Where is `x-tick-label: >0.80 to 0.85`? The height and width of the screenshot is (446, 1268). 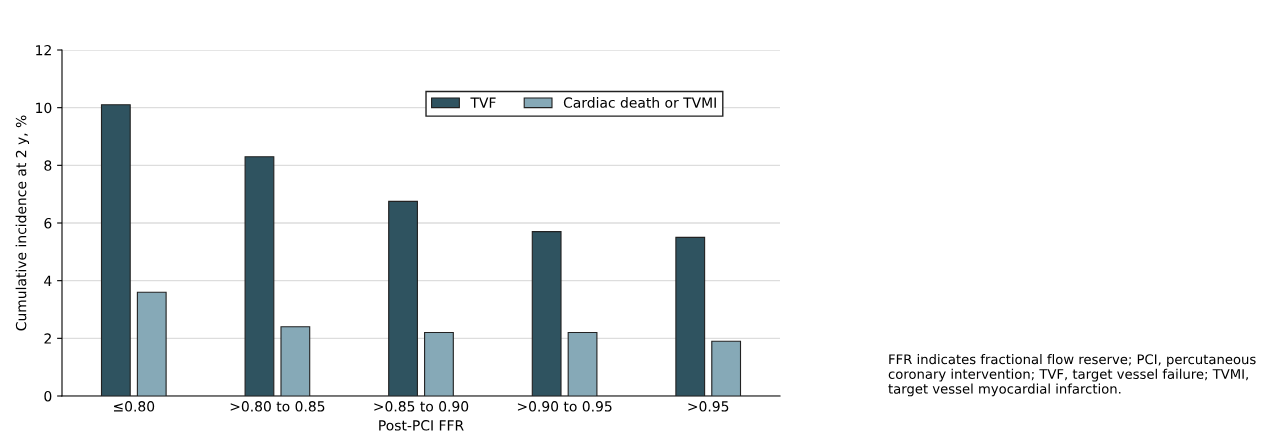
x-tick-label: >0.80 to 0.85 is located at coordinates (277, 406).